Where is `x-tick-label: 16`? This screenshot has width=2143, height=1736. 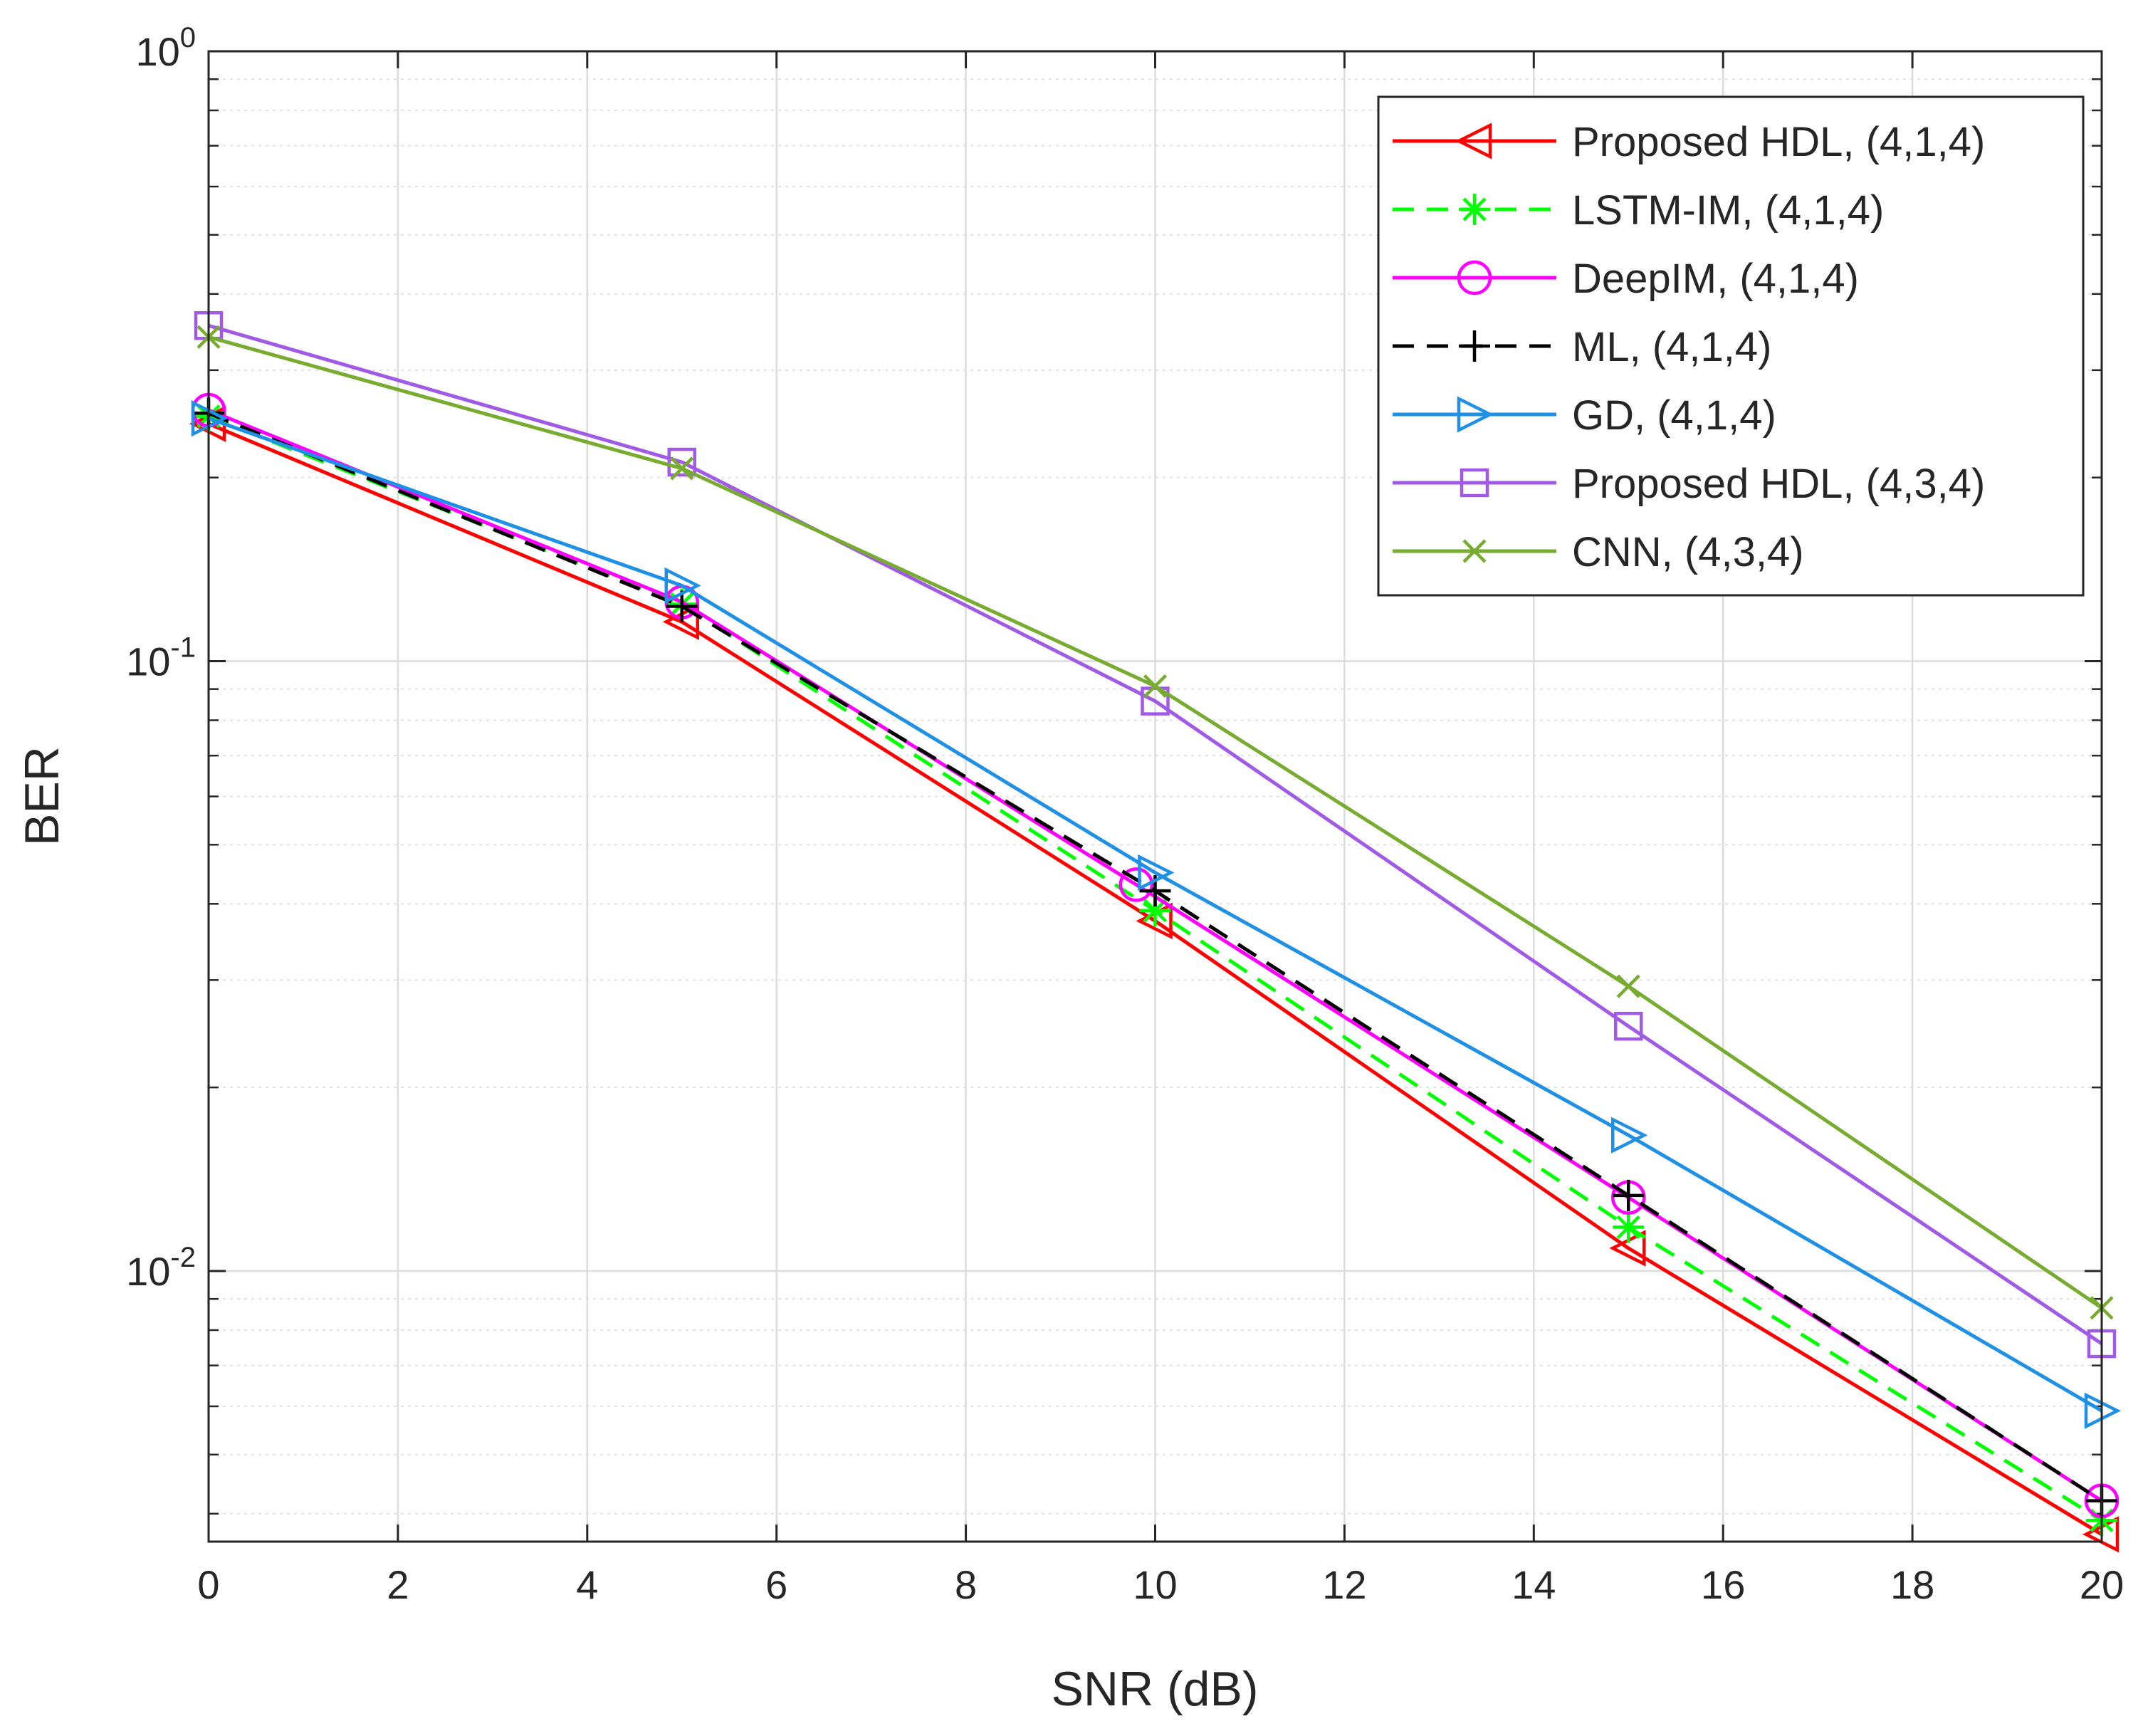 x-tick-label: 16 is located at coordinates (1723, 1584).